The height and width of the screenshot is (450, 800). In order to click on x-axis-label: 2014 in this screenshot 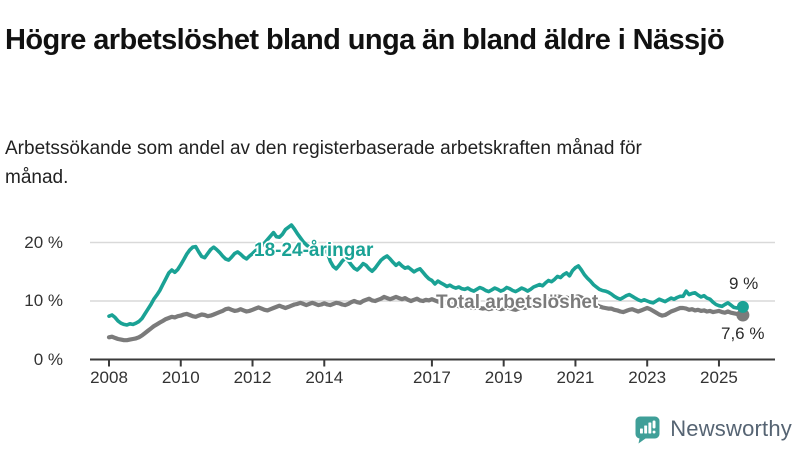, I will do `click(324, 377)`.